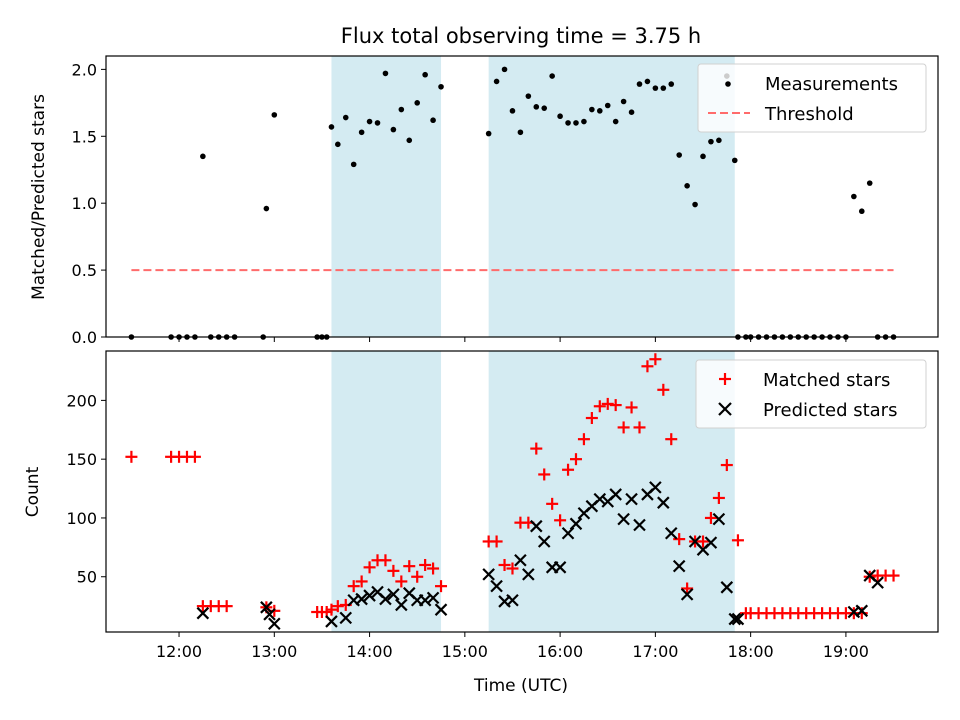 Image resolution: width=960 pixels, height=720 pixels. What do you see at coordinates (81, 459) in the screenshot?
I see `y-tick-label: 150` at bounding box center [81, 459].